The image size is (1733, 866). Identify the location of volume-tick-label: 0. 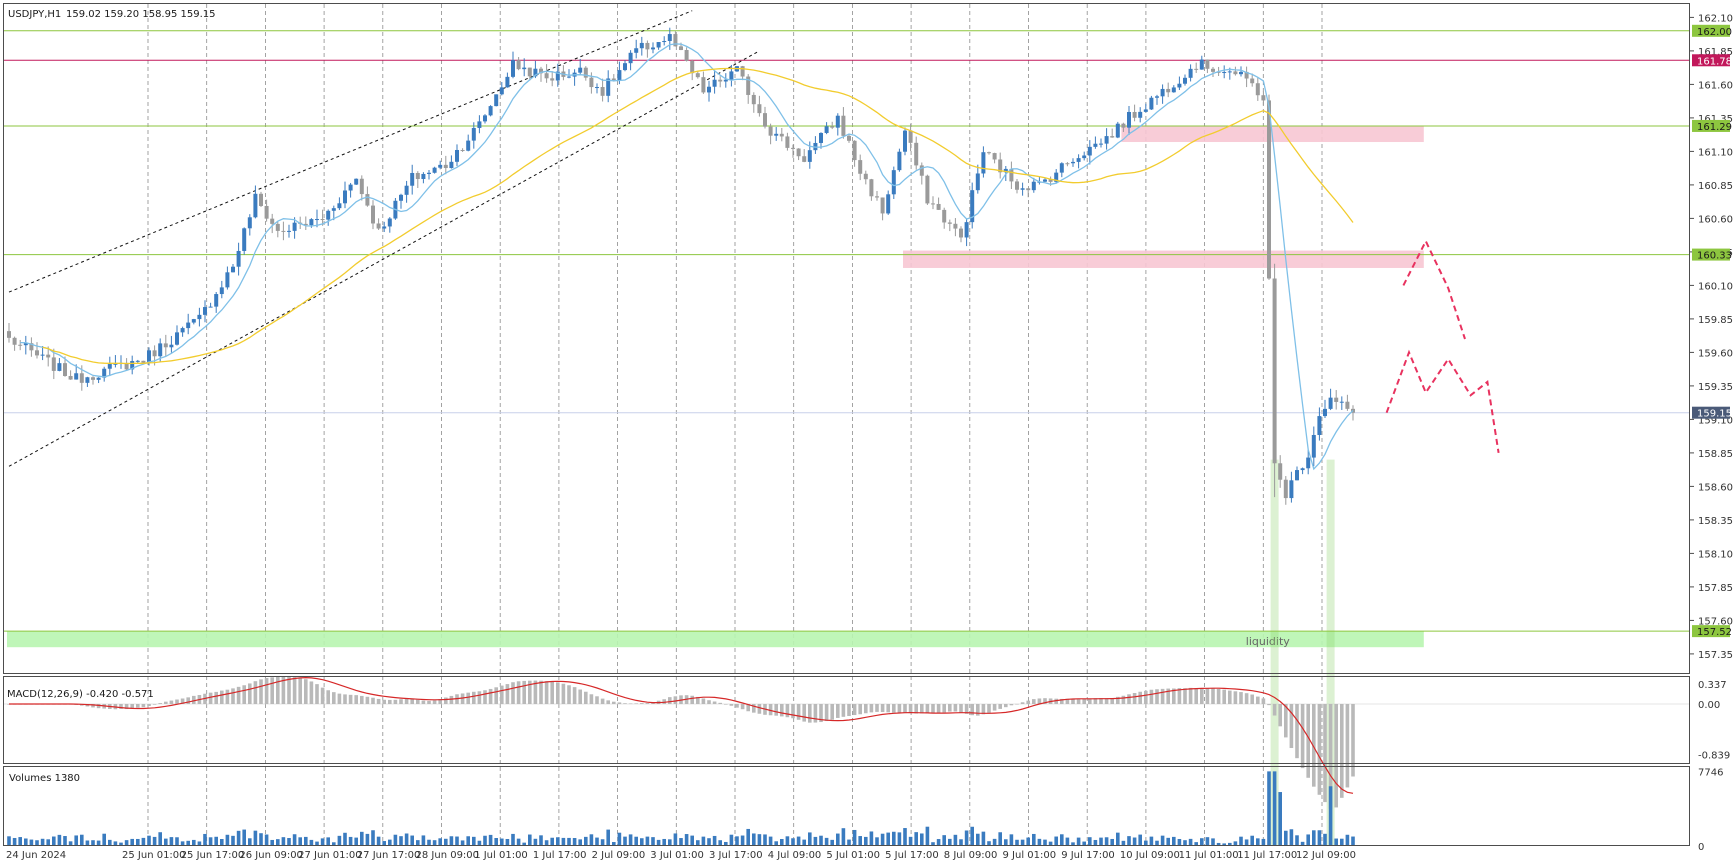
(1701, 847).